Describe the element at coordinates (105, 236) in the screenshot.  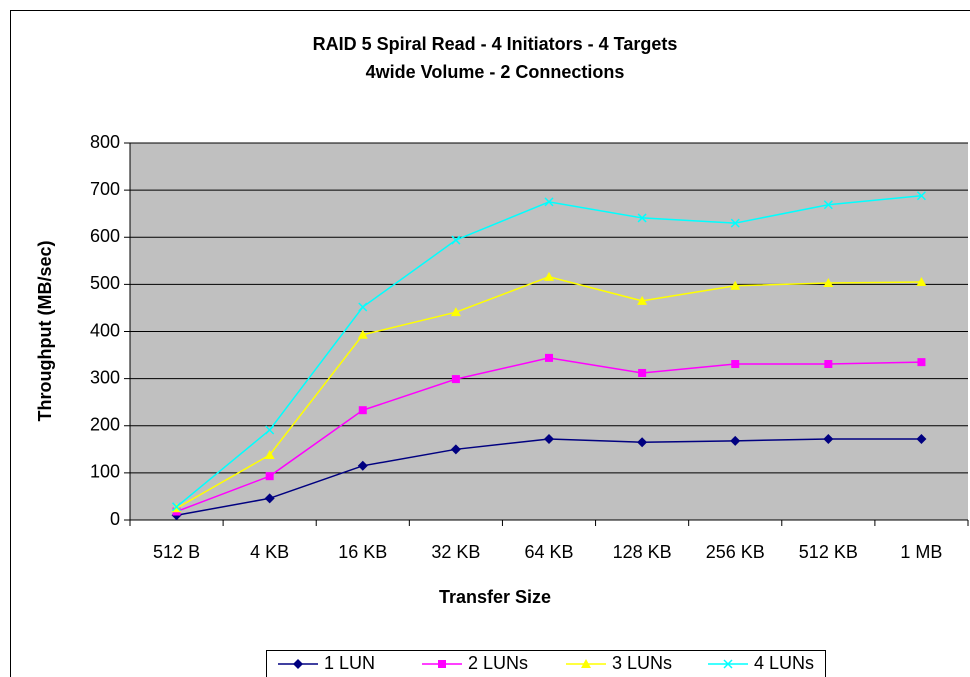
I see `y-tick-label: 600` at that location.